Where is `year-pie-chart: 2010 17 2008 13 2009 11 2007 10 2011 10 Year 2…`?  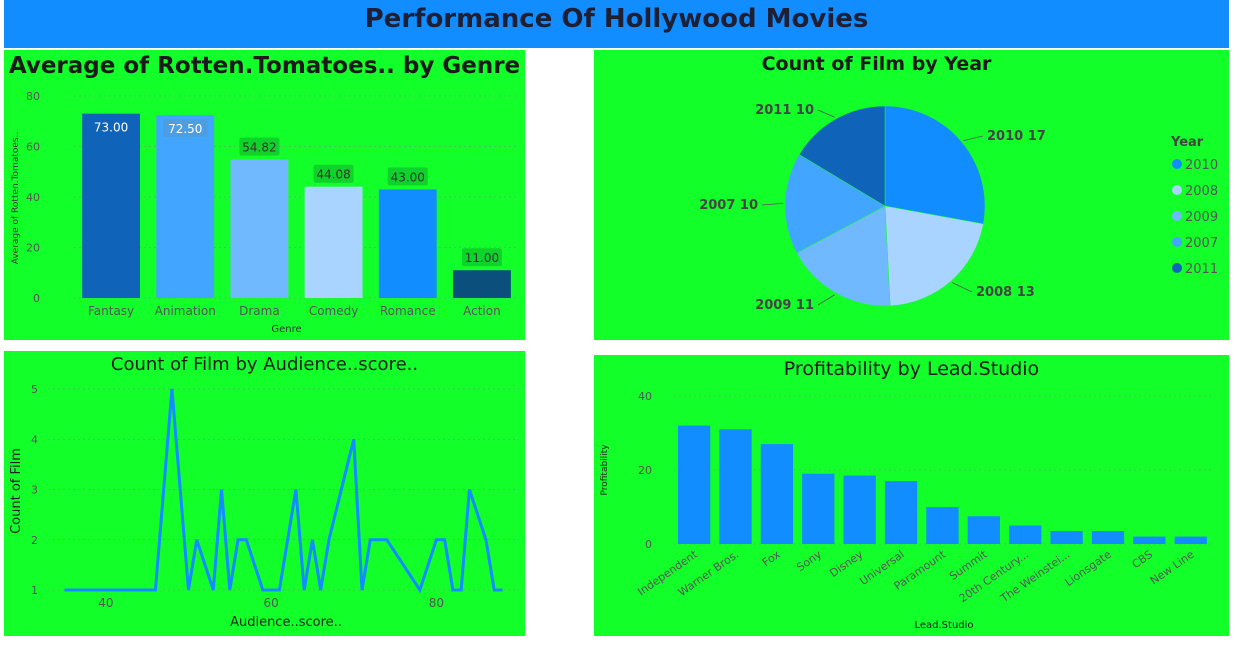
year-pie-chart: 2010 17 2008 13 2009 11 2007 10 2011 10 Year 2… is located at coordinates (958, 208).